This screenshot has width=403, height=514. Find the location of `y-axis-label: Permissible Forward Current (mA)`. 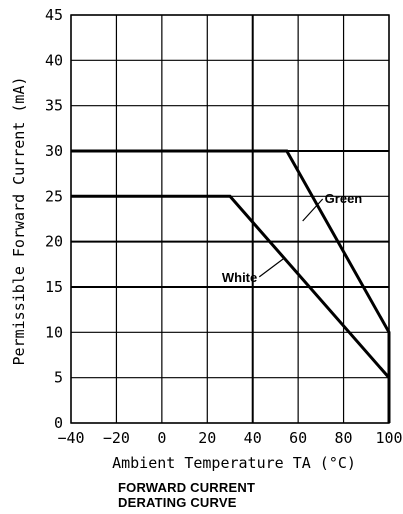

y-axis-label: Permissible Forward Current (mA) is located at coordinates (19, 221).